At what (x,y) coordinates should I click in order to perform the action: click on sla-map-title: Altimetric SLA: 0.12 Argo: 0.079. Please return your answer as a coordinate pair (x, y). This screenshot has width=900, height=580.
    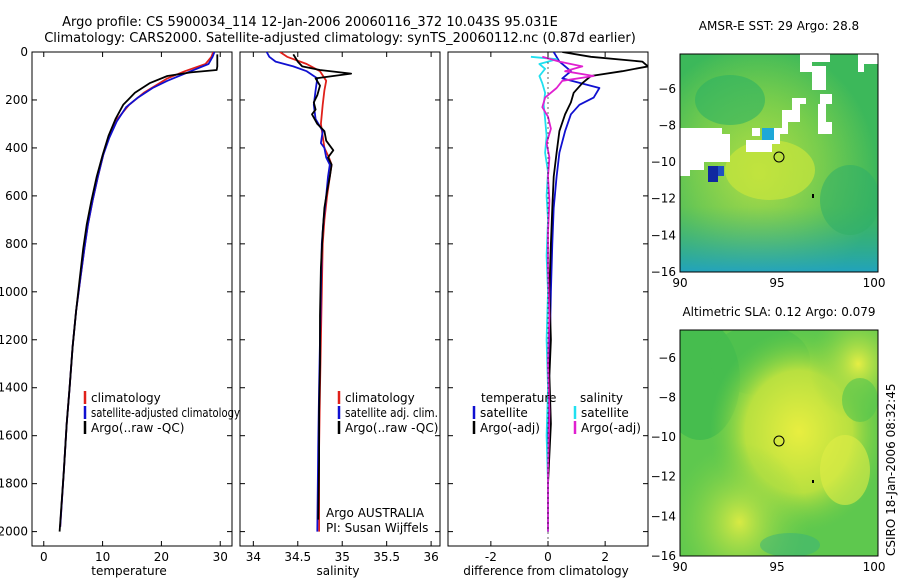
    Looking at the image, I should click on (778, 312).